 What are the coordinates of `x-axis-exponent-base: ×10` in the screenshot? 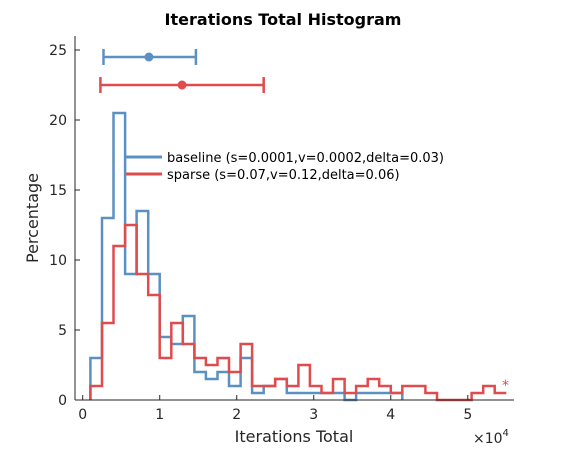 It's located at (488, 439).